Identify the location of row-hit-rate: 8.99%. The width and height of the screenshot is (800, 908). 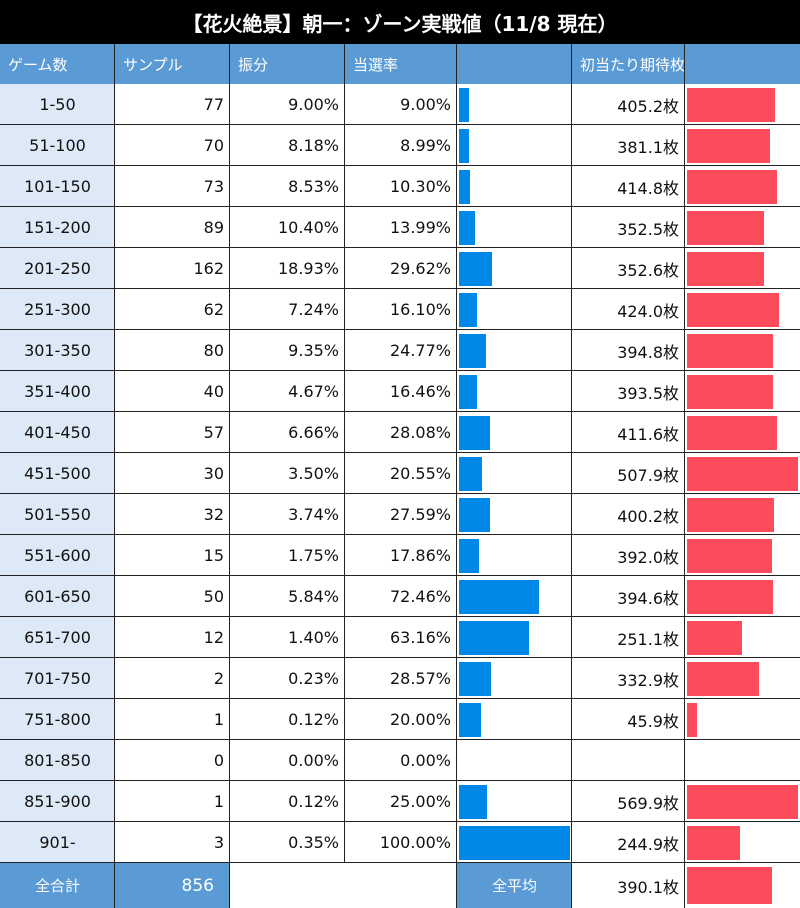
(425, 145).